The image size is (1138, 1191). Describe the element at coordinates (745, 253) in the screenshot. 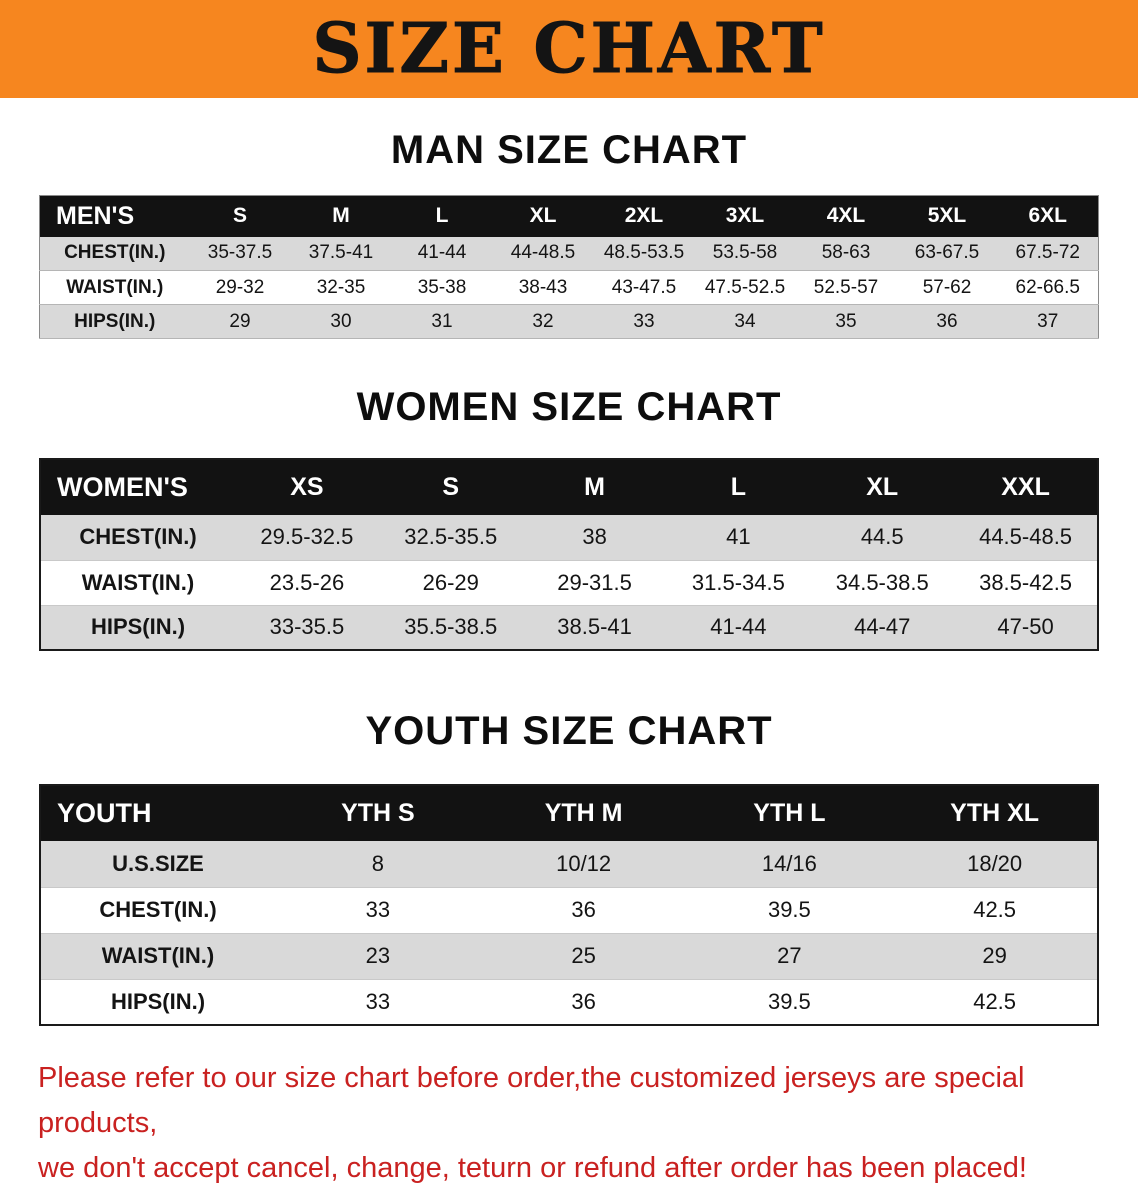

I see `table-cell: 53.5-58` at that location.